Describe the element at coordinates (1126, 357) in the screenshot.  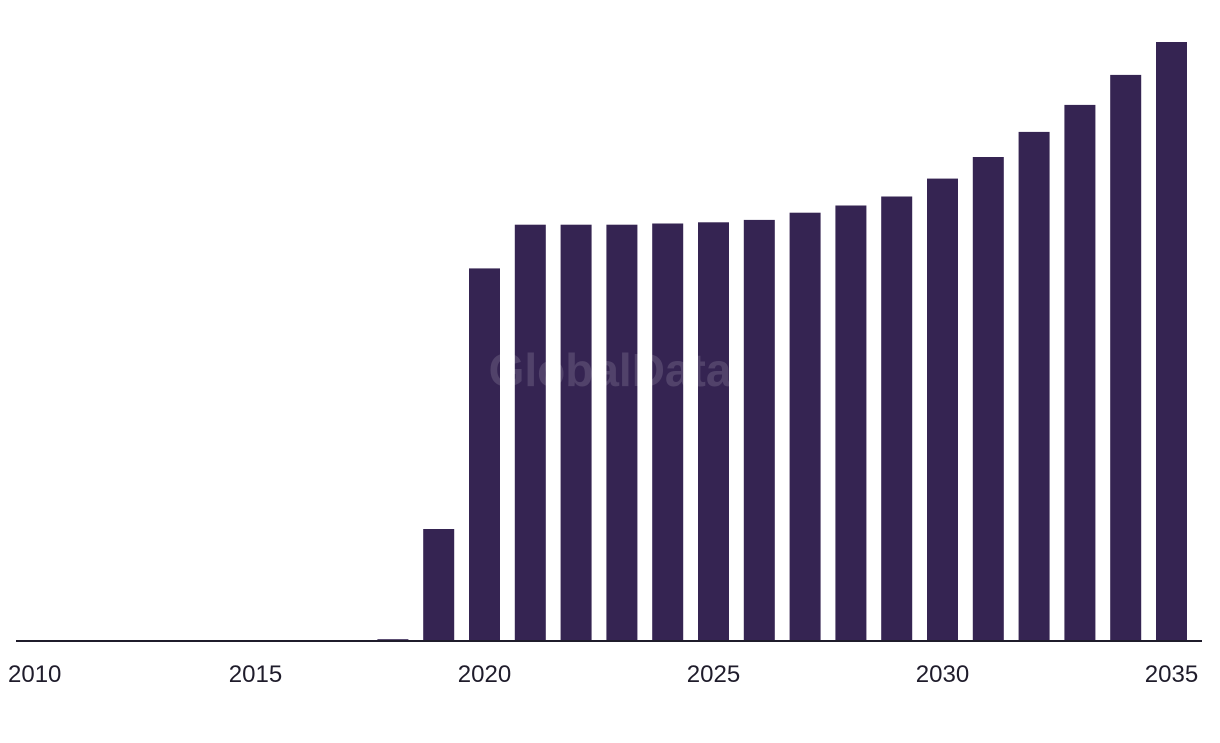
I see `bar-2034` at that location.